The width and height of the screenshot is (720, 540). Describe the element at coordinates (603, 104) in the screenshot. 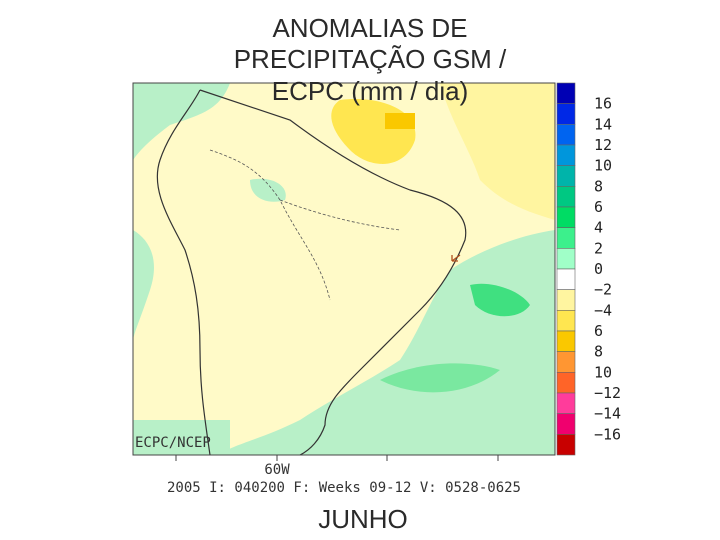

I see `colorbar-label: 16` at that location.